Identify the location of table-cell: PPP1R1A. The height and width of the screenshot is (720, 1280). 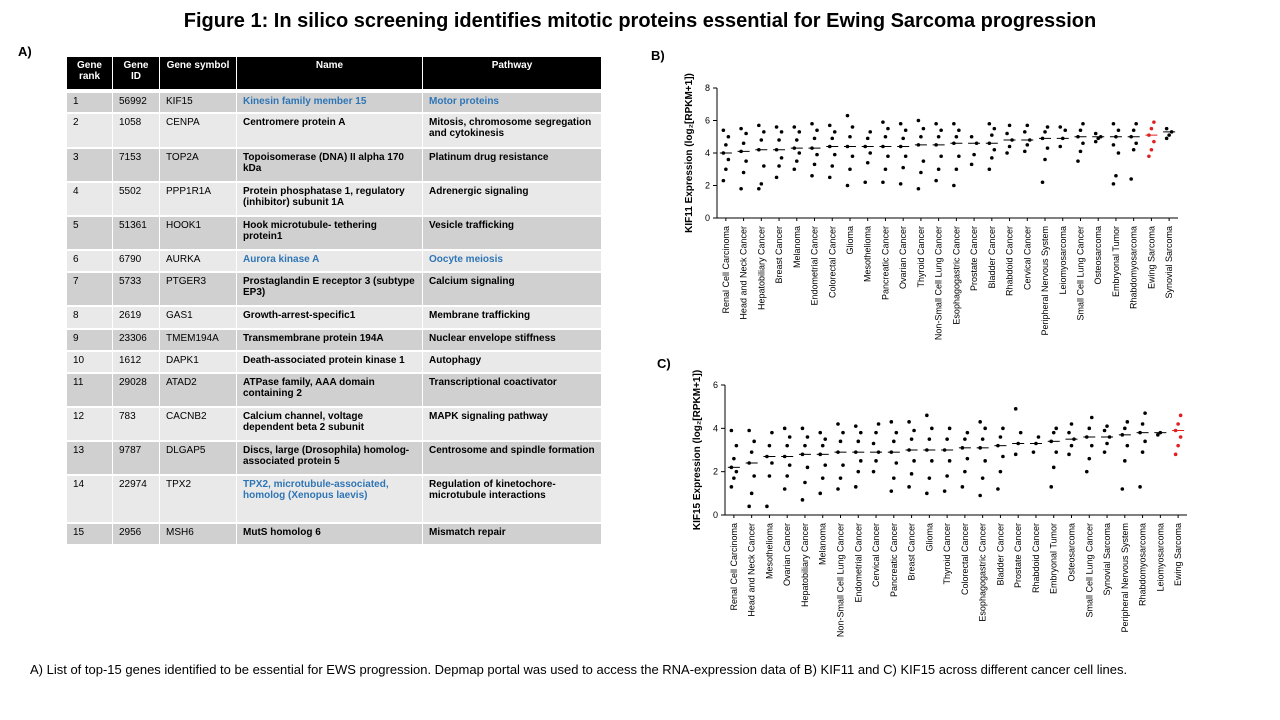
(198, 199).